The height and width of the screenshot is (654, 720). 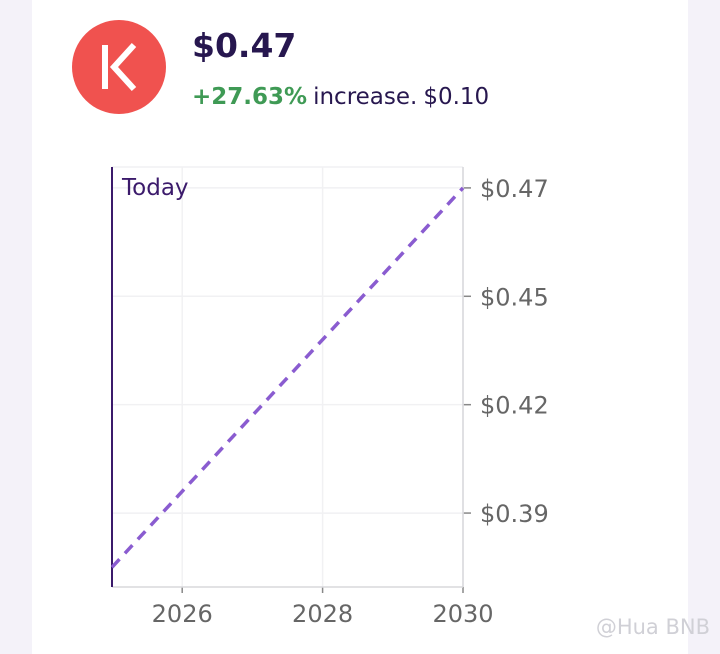 What do you see at coordinates (182, 614) in the screenshot?
I see `x-tick-label: 2026` at bounding box center [182, 614].